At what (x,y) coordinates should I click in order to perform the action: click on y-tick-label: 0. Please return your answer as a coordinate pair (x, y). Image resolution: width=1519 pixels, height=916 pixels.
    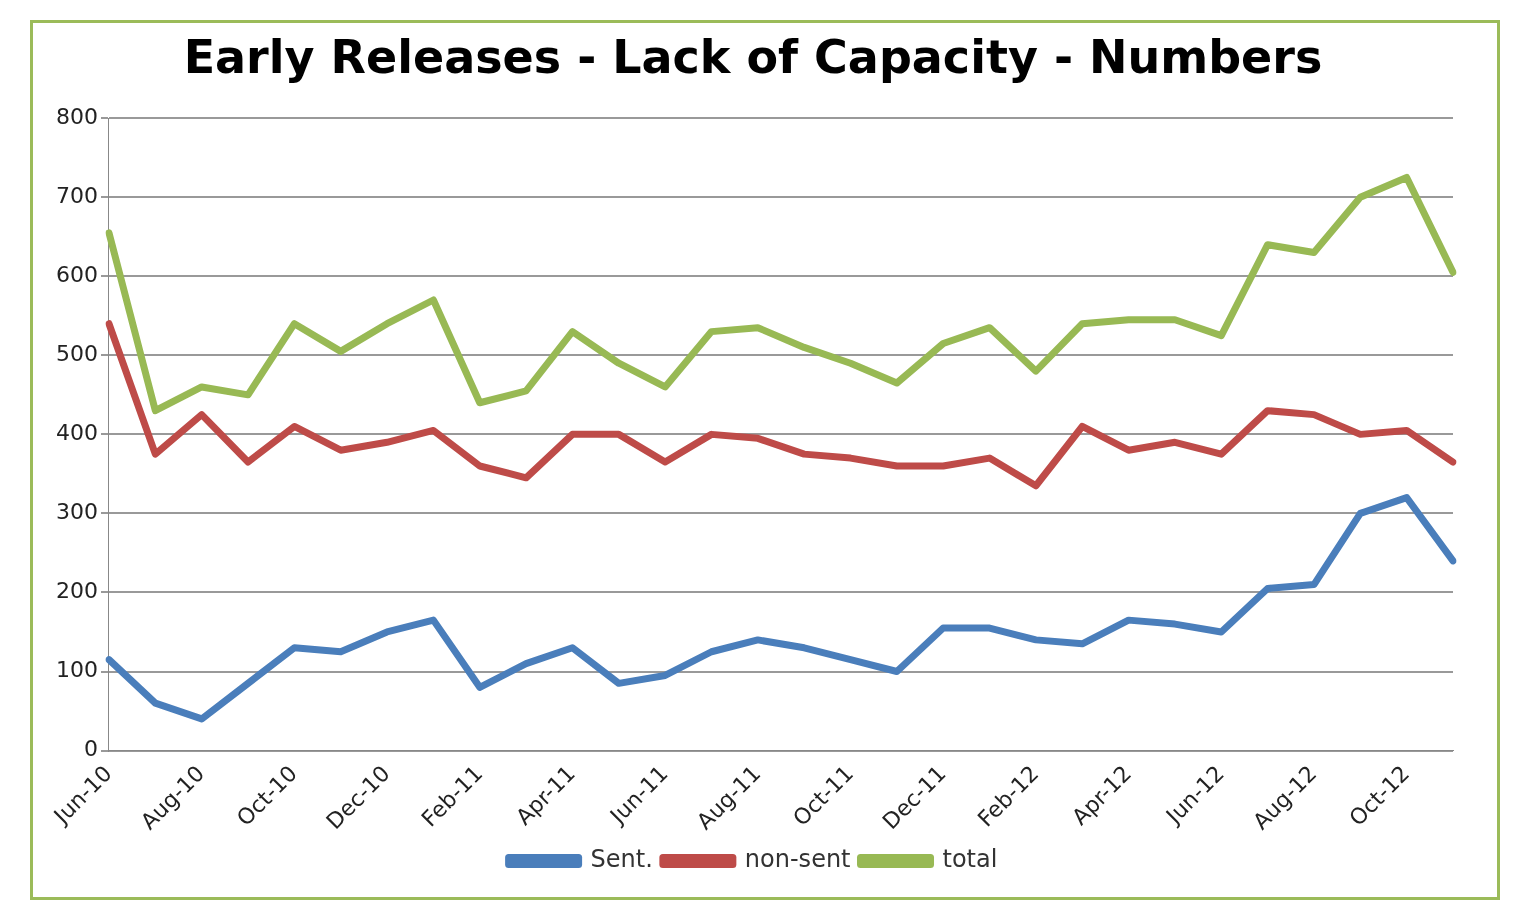
    Looking at the image, I should click on (90, 749).